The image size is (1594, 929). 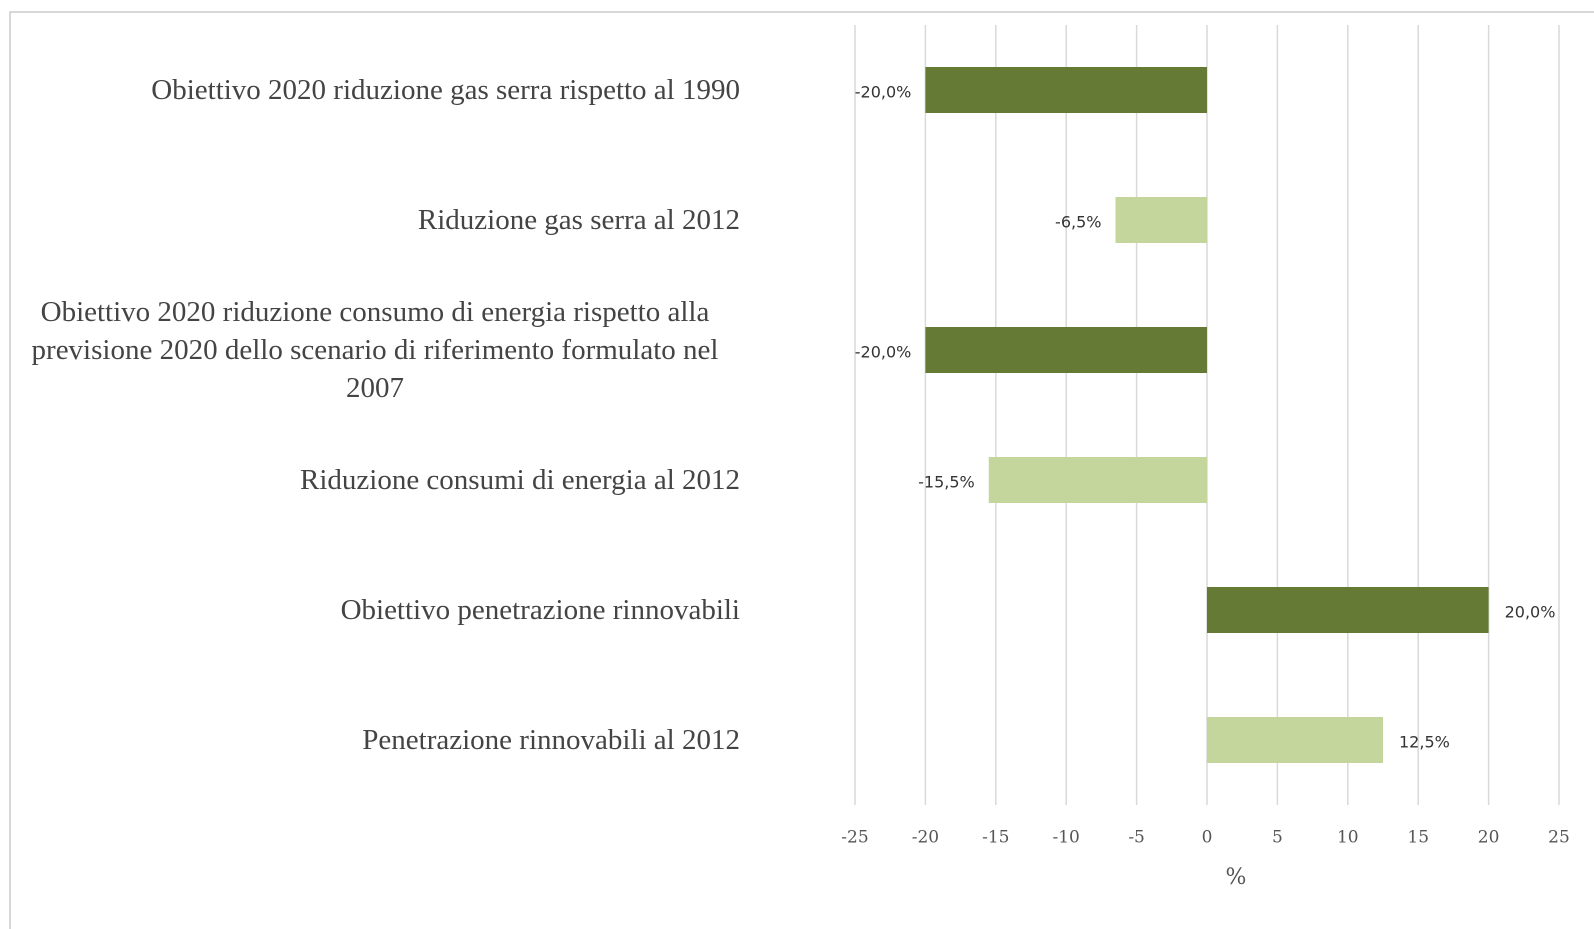 I want to click on category-label-box: Riduzione consumi di energia al 2012, so click(x=375, y=480).